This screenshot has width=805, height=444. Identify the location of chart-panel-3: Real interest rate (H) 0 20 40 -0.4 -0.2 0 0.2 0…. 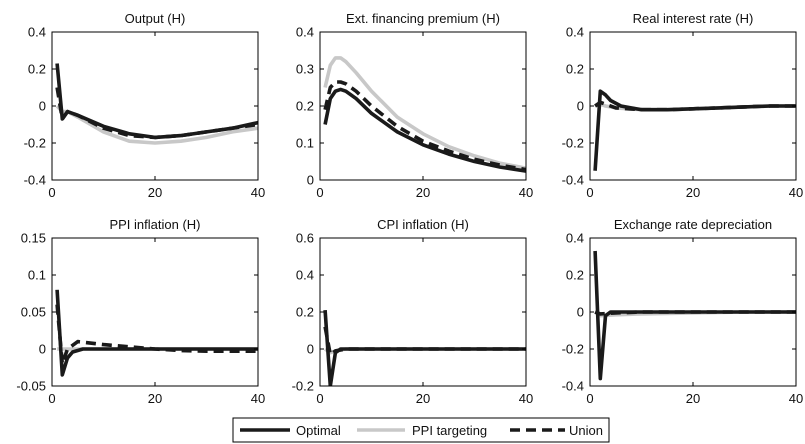
(683, 105).